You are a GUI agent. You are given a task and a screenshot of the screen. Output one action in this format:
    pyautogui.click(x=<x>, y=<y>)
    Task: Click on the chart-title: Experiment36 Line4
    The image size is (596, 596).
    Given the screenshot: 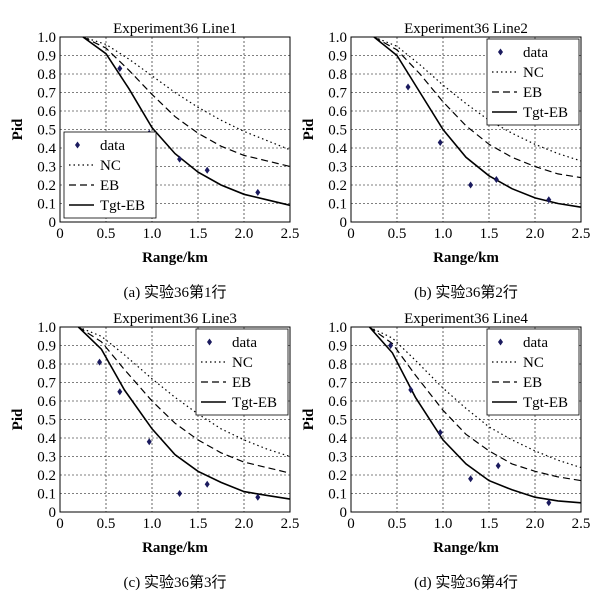 What is the action you would take?
    pyautogui.click(x=466, y=319)
    